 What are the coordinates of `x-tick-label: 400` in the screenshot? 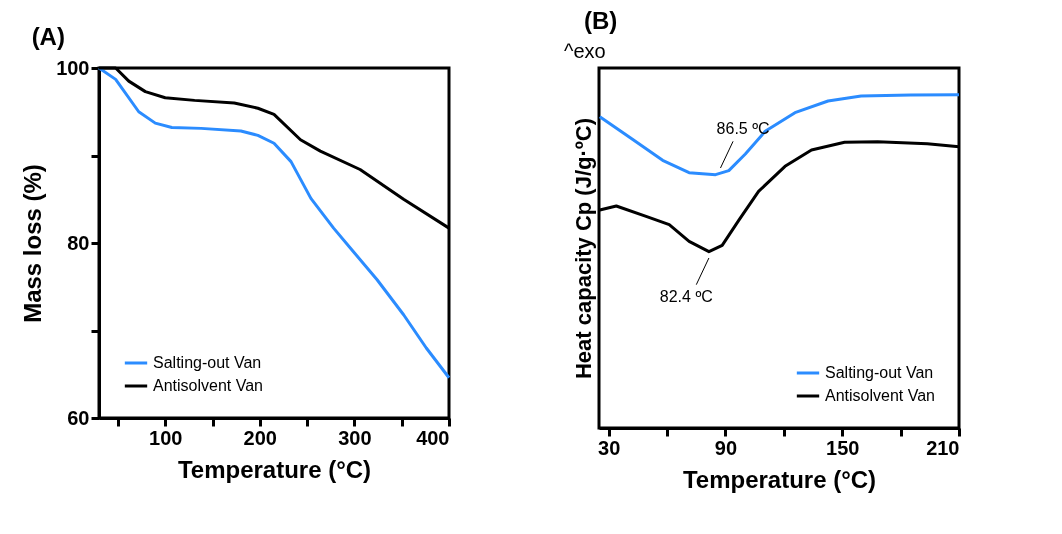 It's located at (433, 437).